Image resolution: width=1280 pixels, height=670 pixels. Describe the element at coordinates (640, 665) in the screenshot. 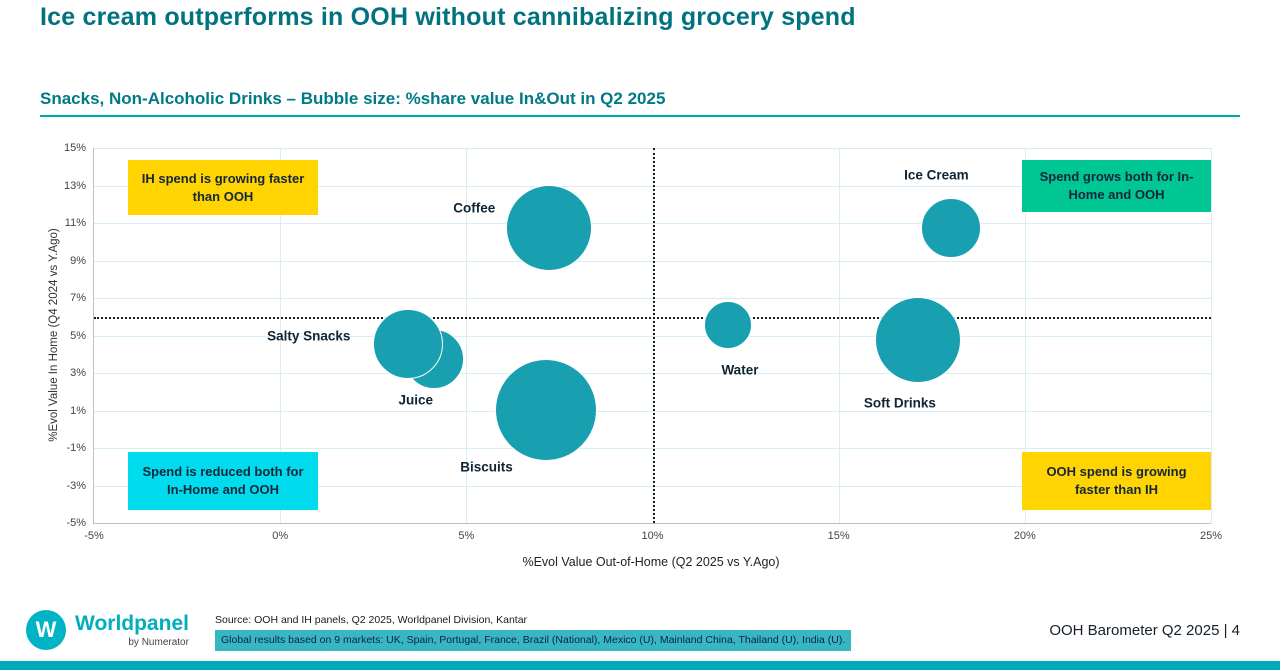

I see `bottom-accent-bar` at that location.